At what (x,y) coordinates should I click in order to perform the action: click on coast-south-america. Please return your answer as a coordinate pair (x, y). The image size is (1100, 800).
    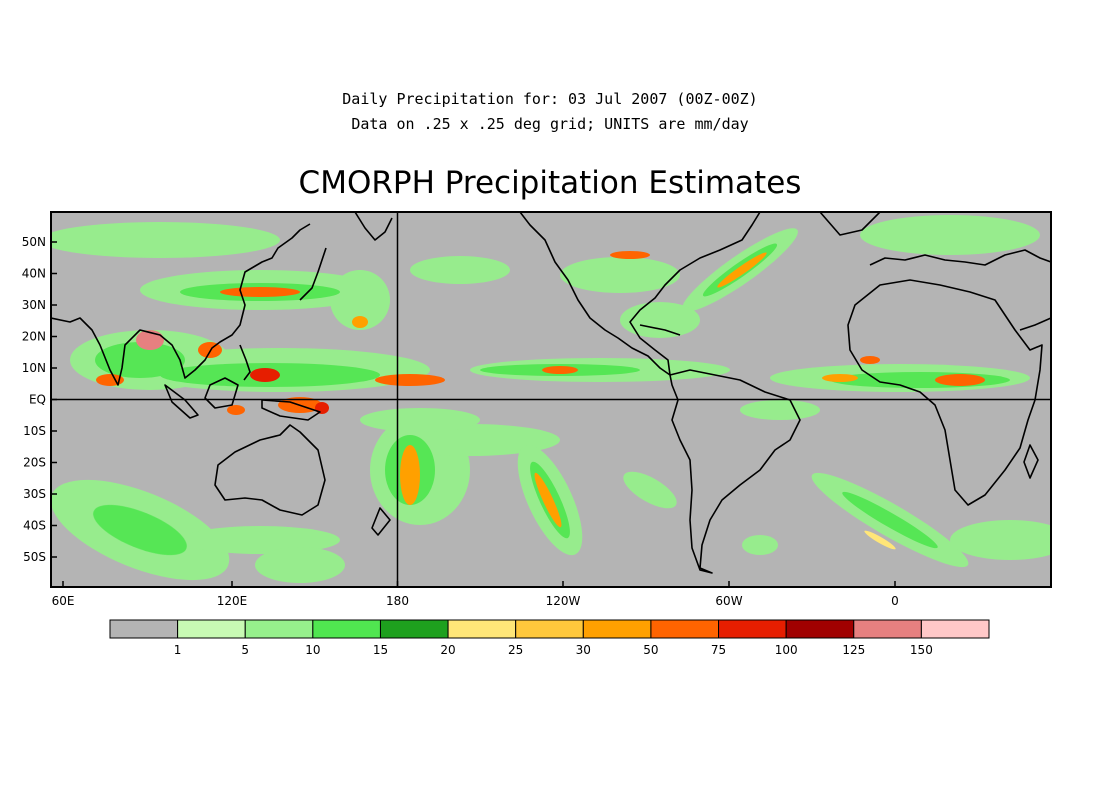
    Looking at the image, I should click on (735, 471).